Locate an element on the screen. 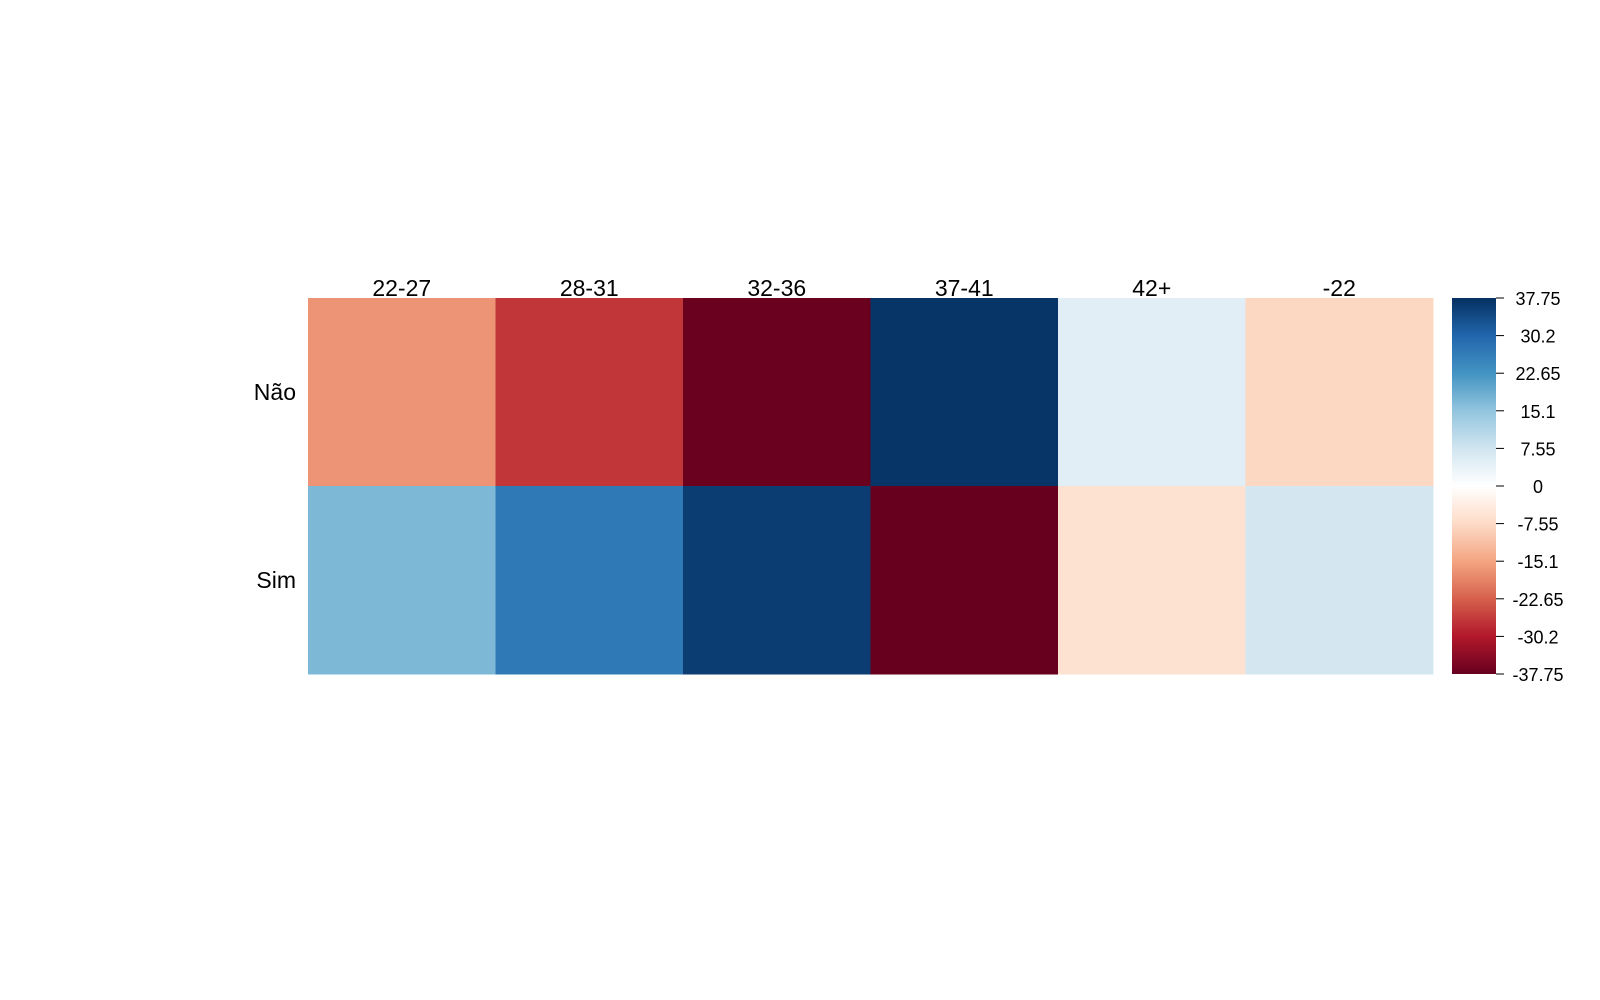 The width and height of the screenshot is (1600, 1000). heatmap-cell-não-37-41 is located at coordinates (964, 392).